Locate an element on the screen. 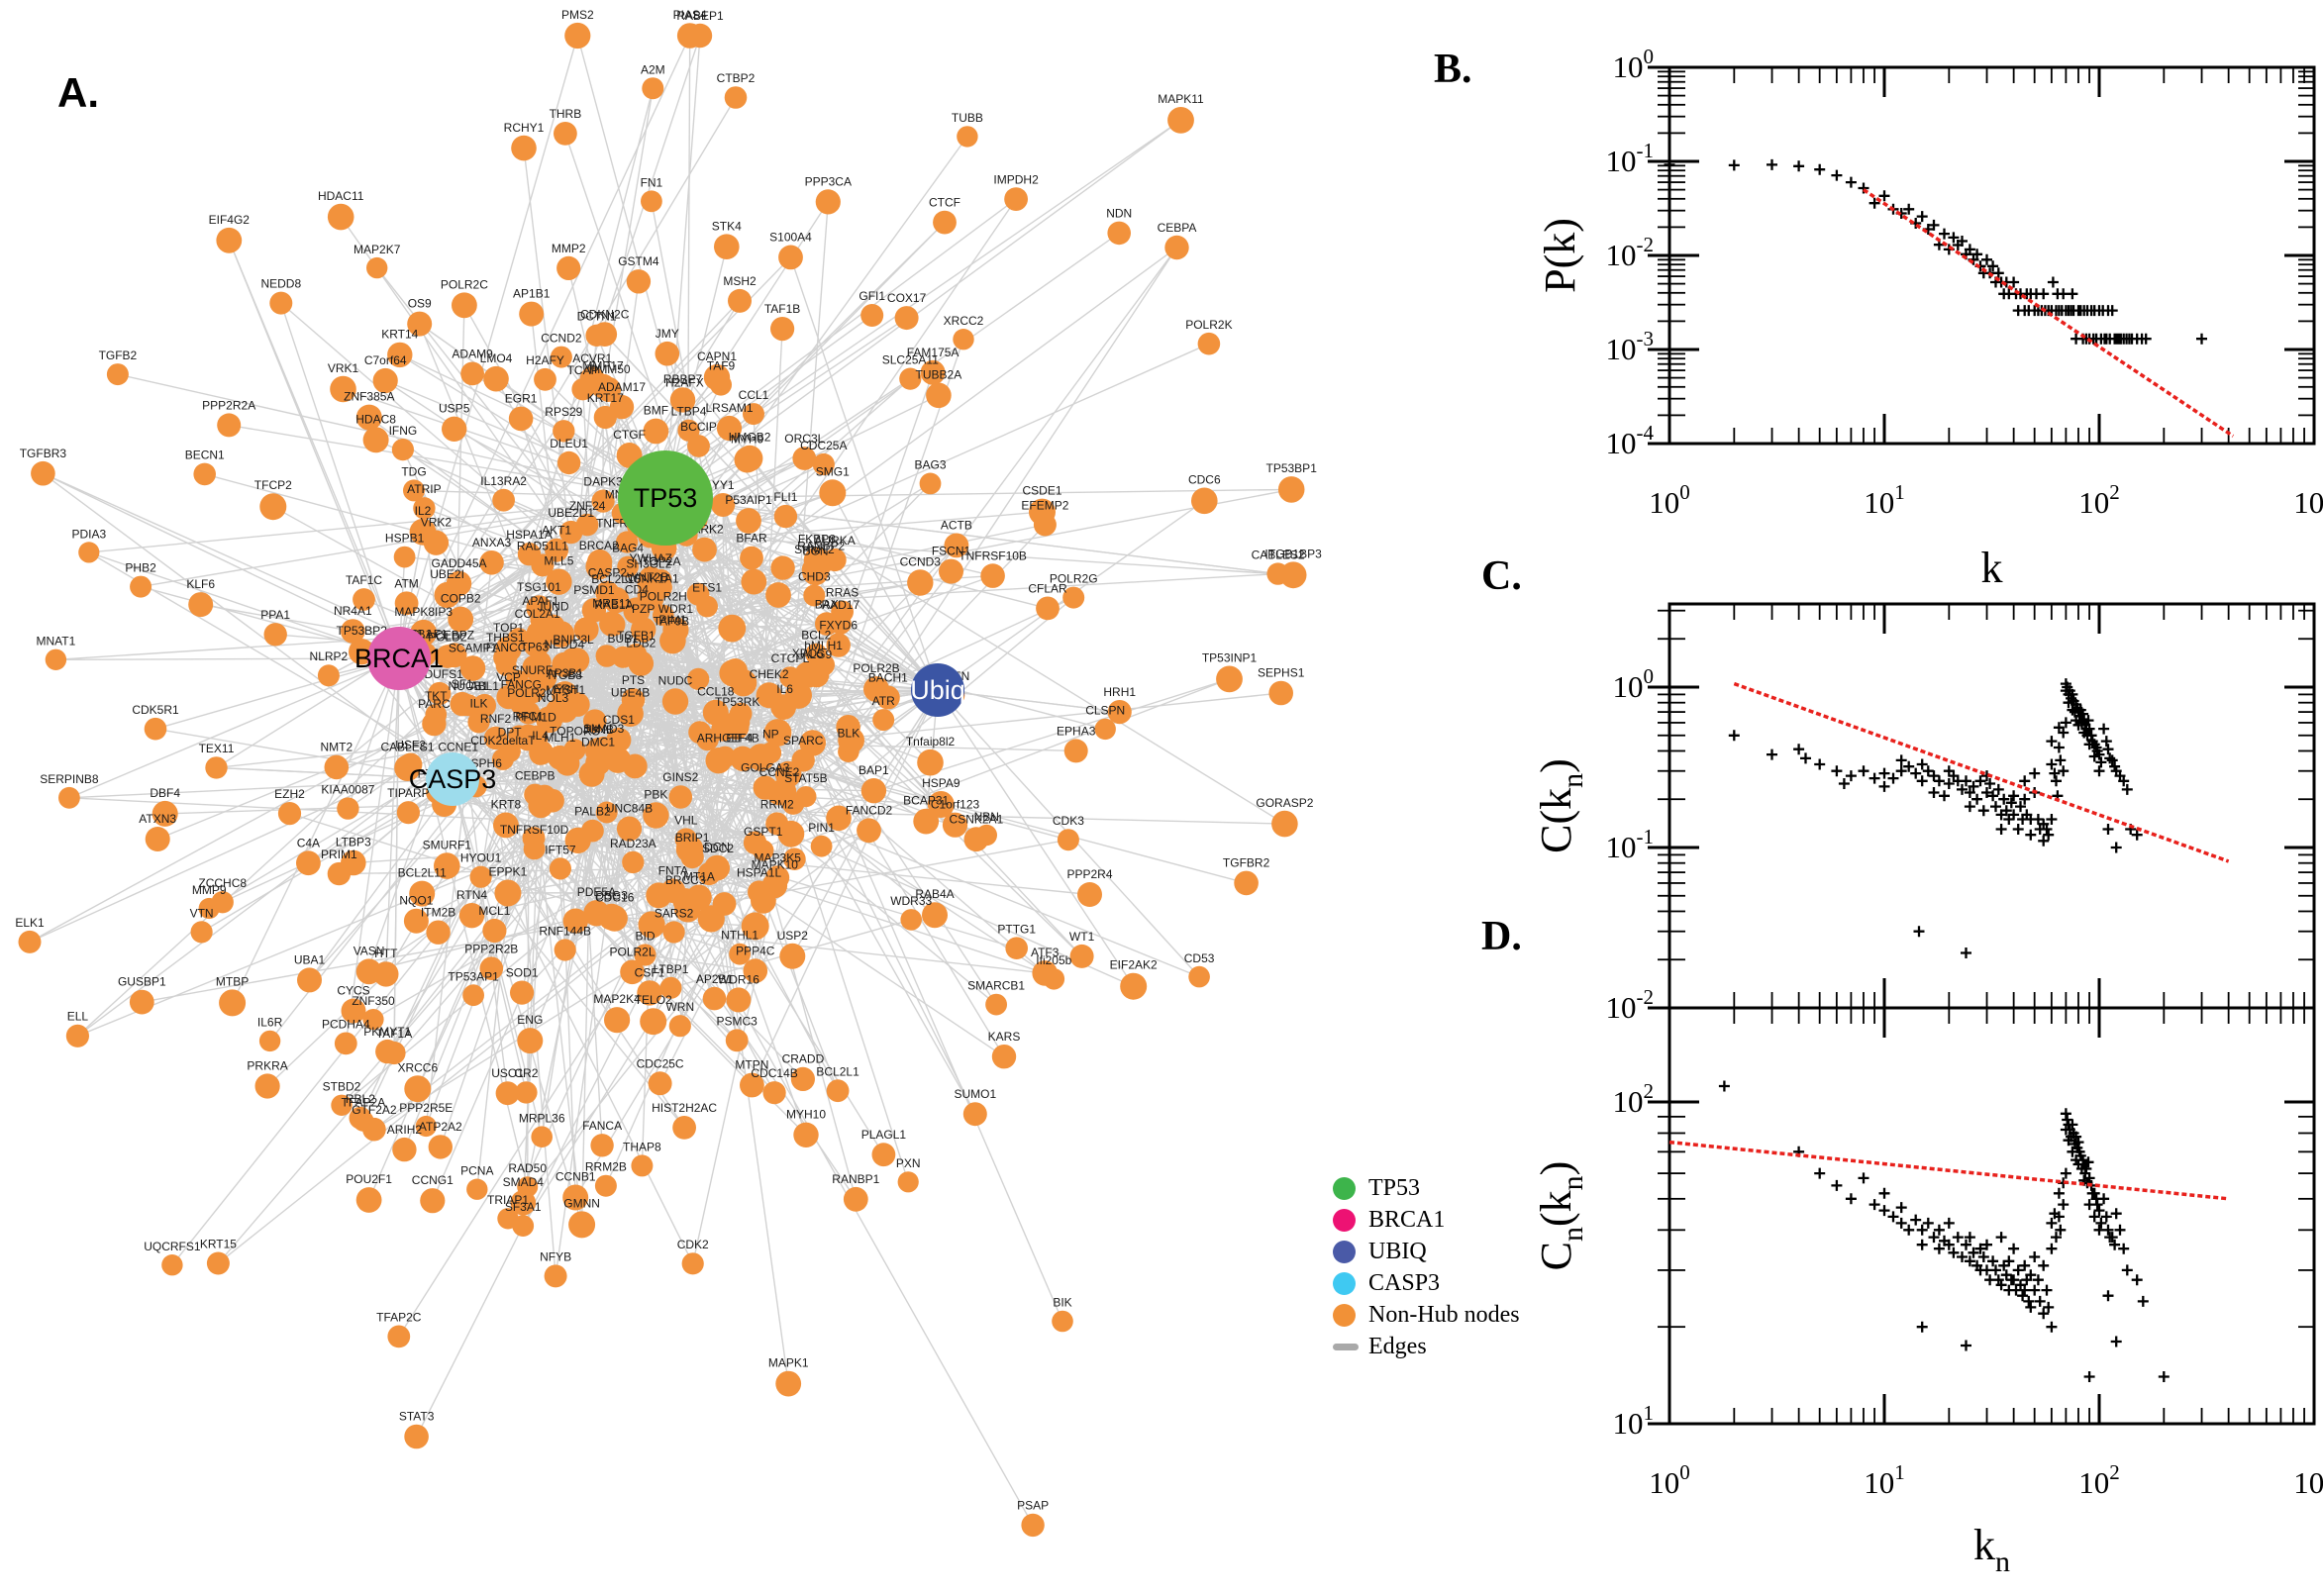 This screenshot has width=2323, height=1596. network-node-label: CSNK1A1 is located at coordinates (652, 579).